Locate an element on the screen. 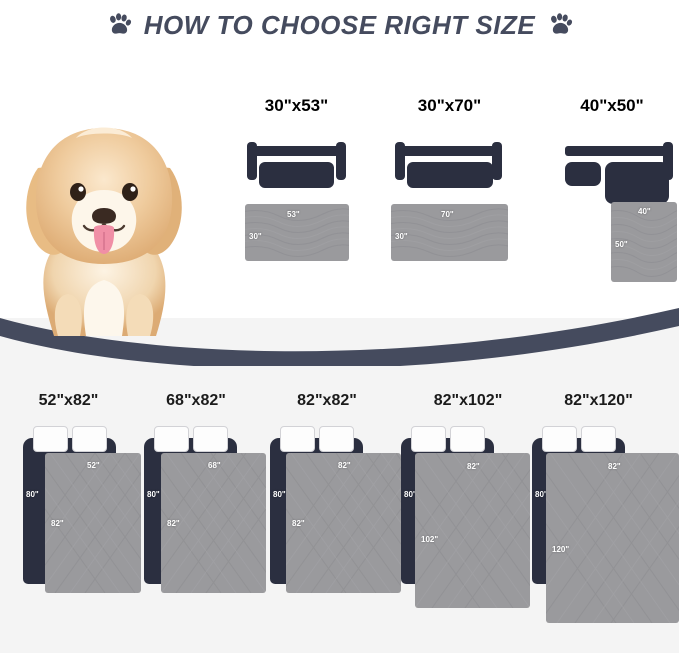 The width and height of the screenshot is (679, 653). pad-shape: 82" 102" is located at coordinates (472, 530).